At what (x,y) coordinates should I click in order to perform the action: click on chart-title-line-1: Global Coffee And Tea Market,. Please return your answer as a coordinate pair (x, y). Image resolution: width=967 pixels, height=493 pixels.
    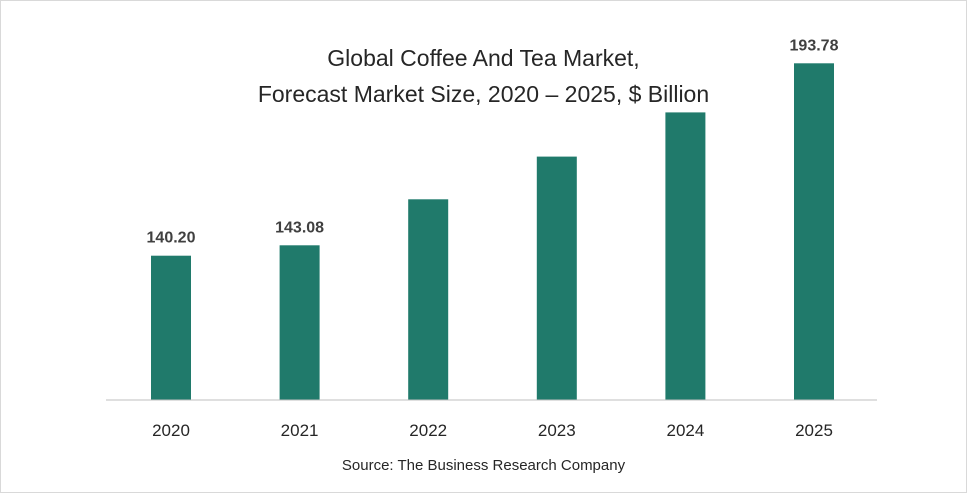
    Looking at the image, I should click on (483, 58).